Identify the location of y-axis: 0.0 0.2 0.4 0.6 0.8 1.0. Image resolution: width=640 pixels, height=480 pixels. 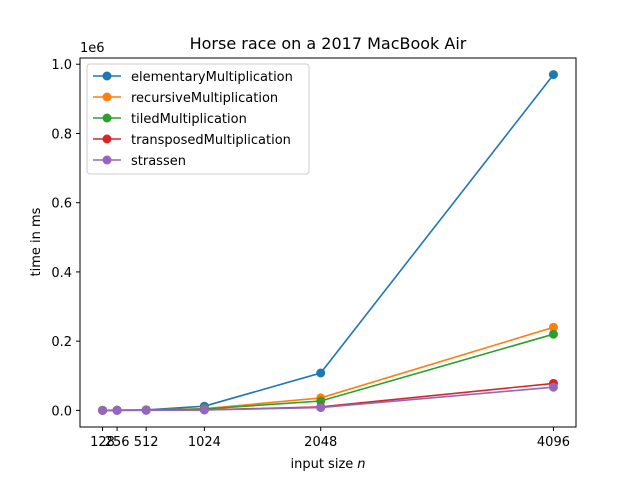
(65, 238).